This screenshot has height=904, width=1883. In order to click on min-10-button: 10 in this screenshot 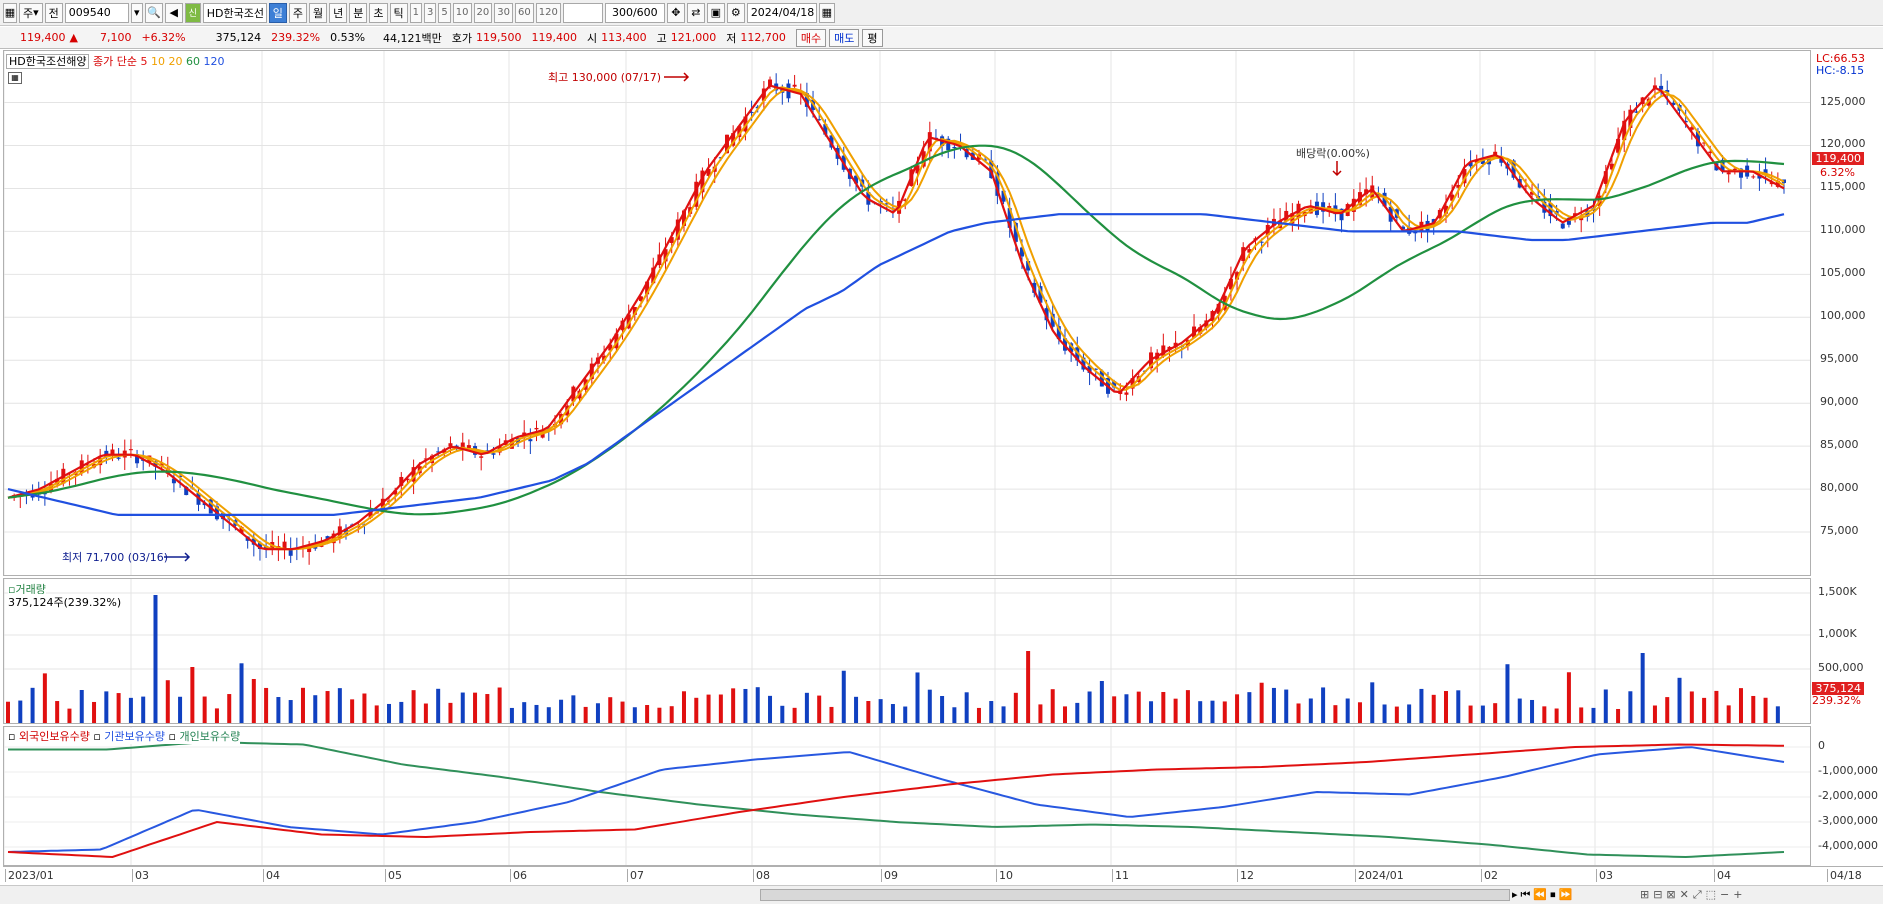, I will do `click(462, 12)`.